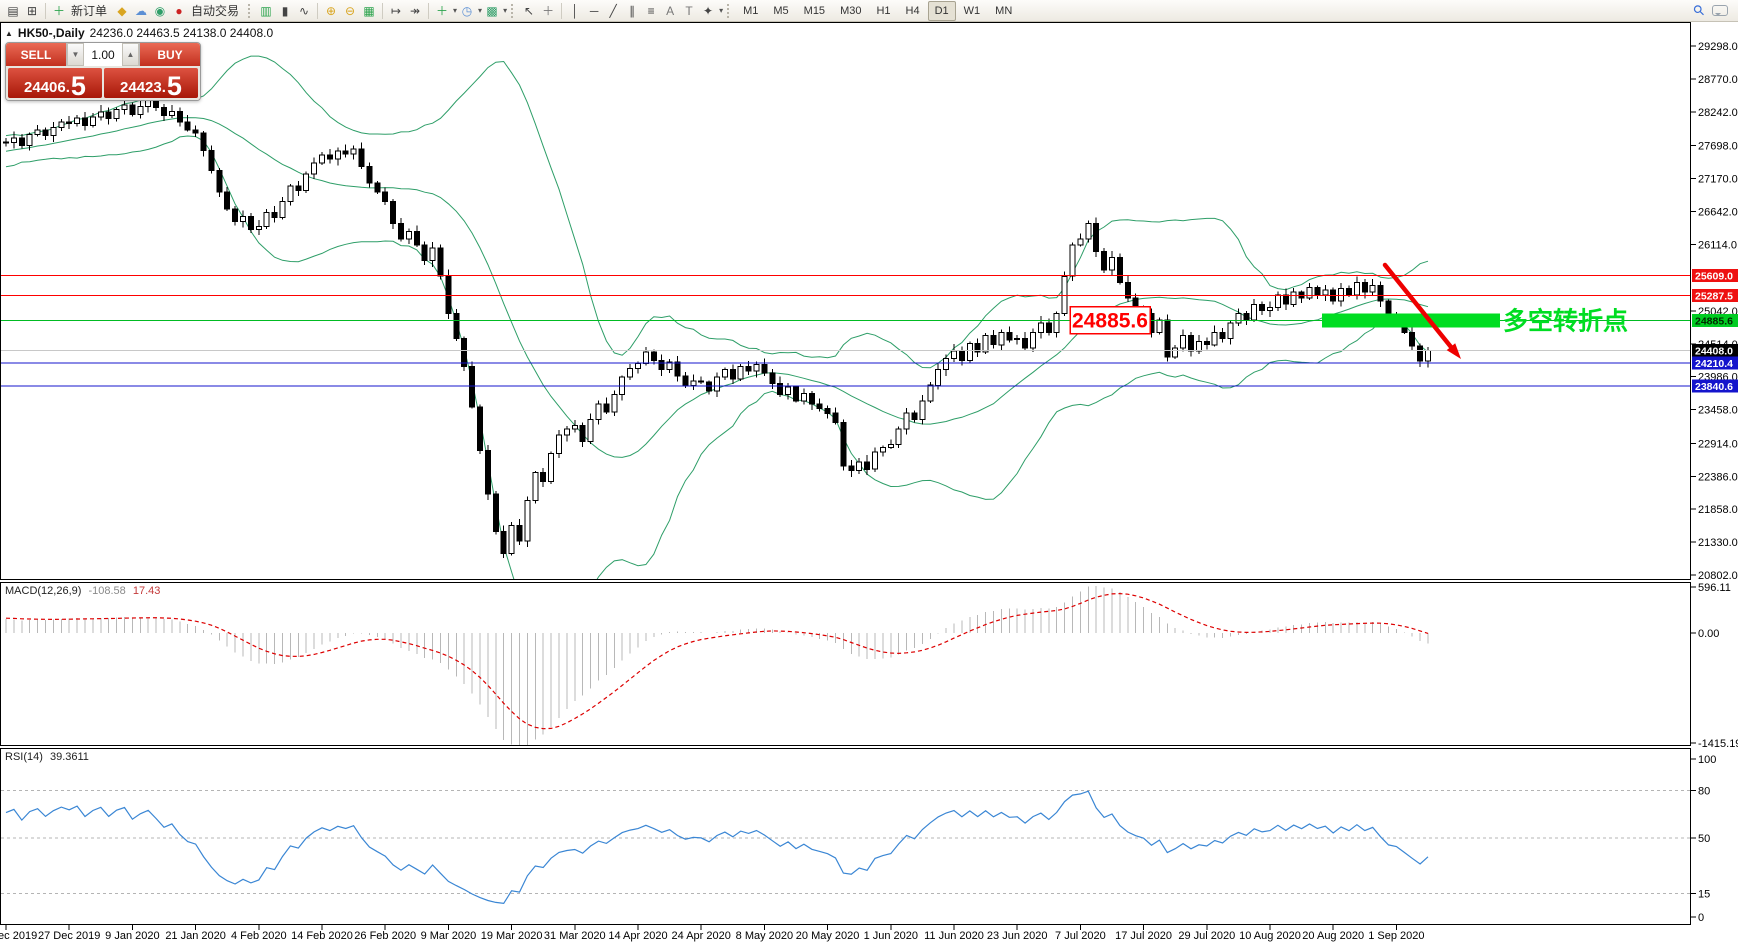 The image size is (1738, 945). What do you see at coordinates (883, 10) in the screenshot?
I see `tab-h1: H1` at bounding box center [883, 10].